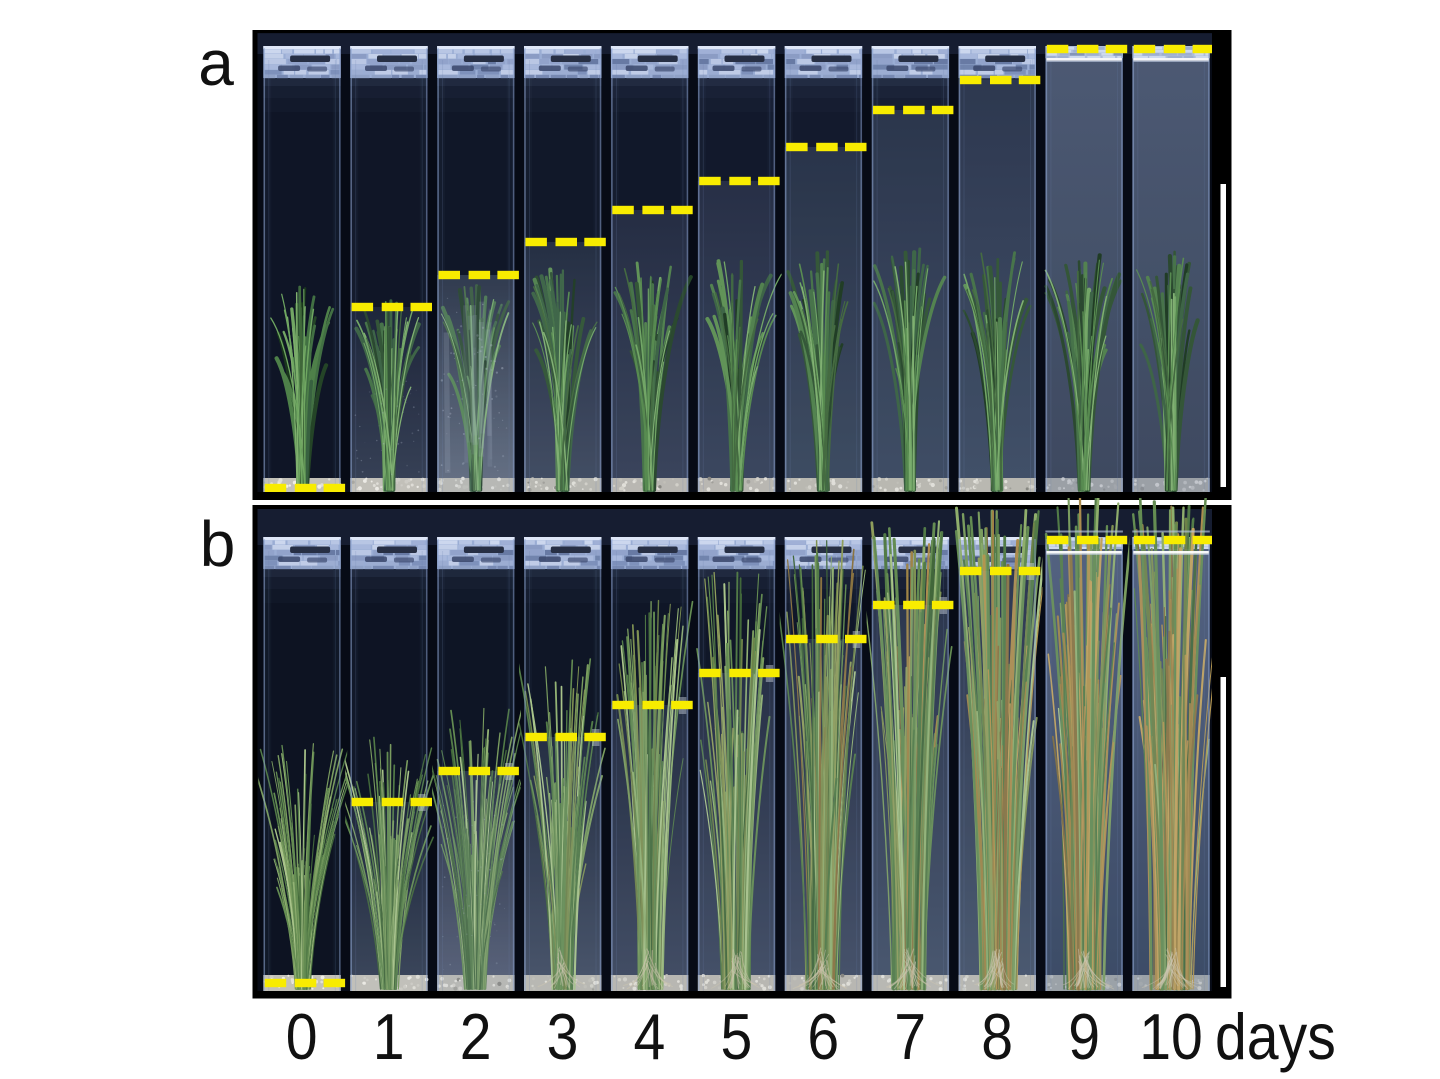  What do you see at coordinates (997, 1037) in the screenshot?
I see `svg-text: 8` at bounding box center [997, 1037].